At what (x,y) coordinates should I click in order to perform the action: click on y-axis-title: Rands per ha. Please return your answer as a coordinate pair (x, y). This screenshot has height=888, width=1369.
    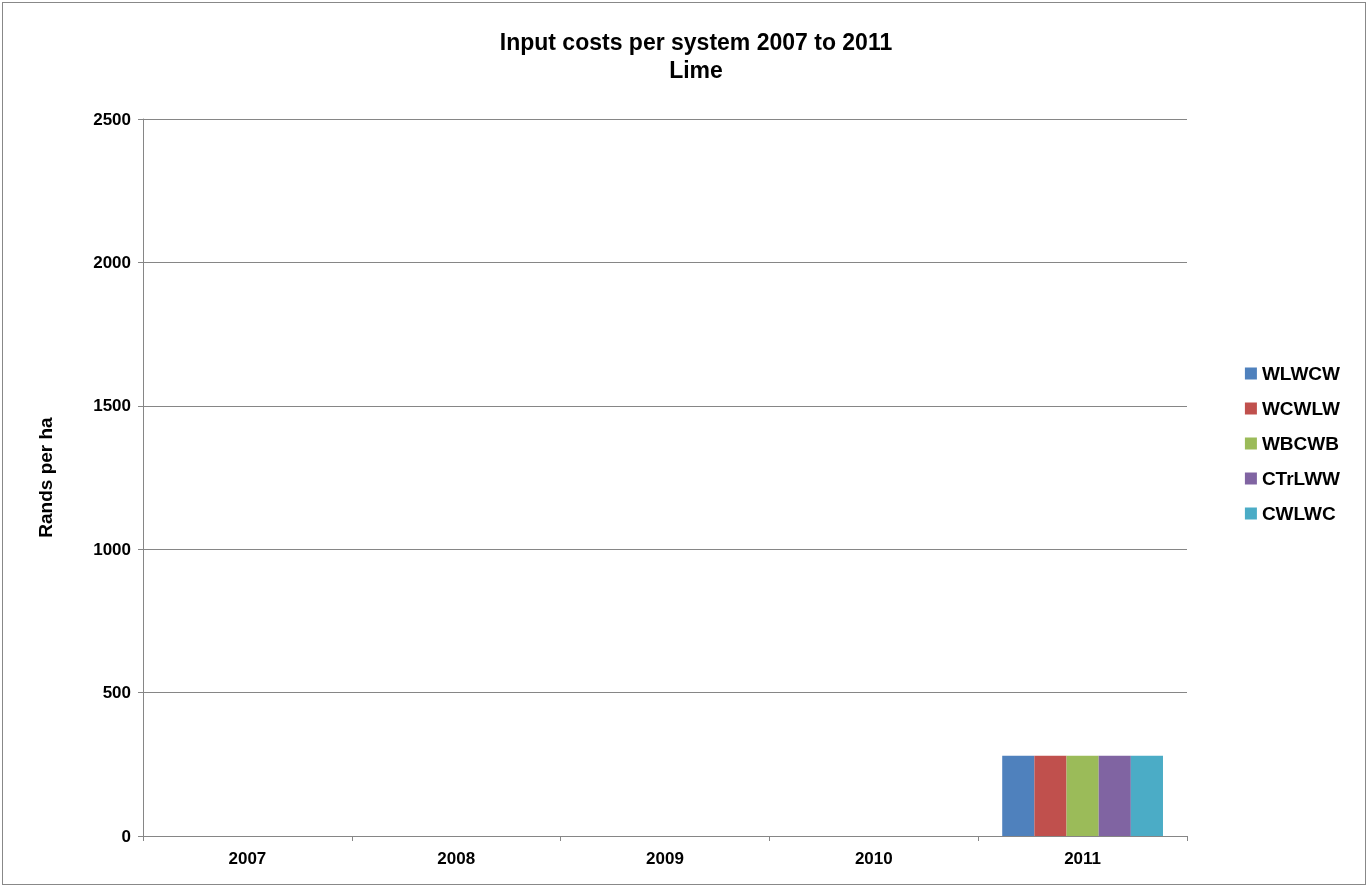
    Looking at the image, I should click on (45, 477).